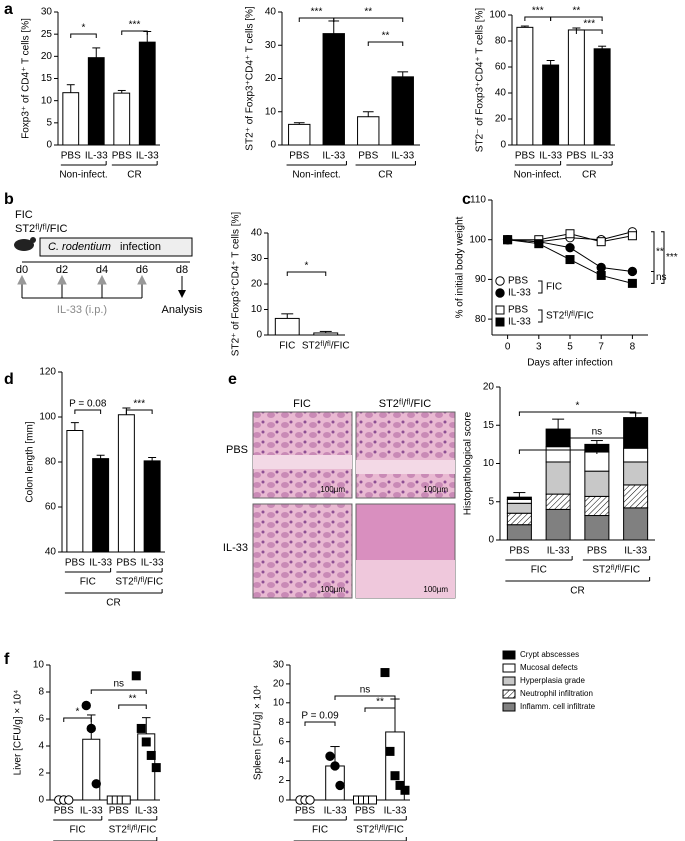  What do you see at coordinates (316, 175) in the screenshot?
I see `group-label: Non-infect.` at bounding box center [316, 175].